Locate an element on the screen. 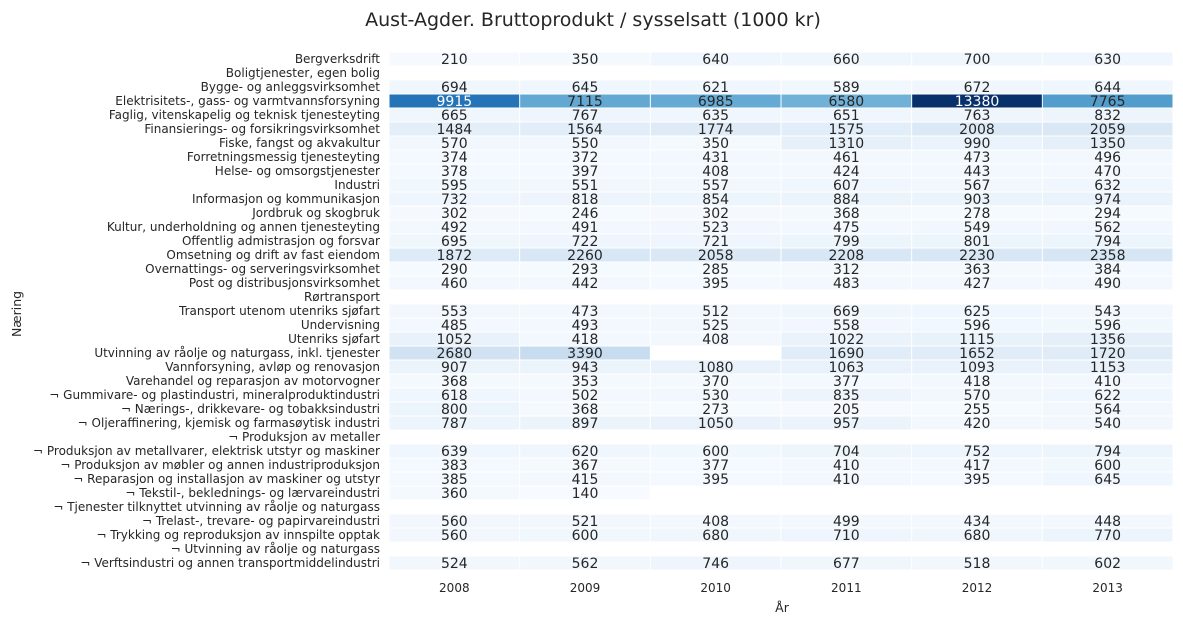 The width and height of the screenshot is (1183, 626). cell-value-label: 632 is located at coordinates (1107, 186).